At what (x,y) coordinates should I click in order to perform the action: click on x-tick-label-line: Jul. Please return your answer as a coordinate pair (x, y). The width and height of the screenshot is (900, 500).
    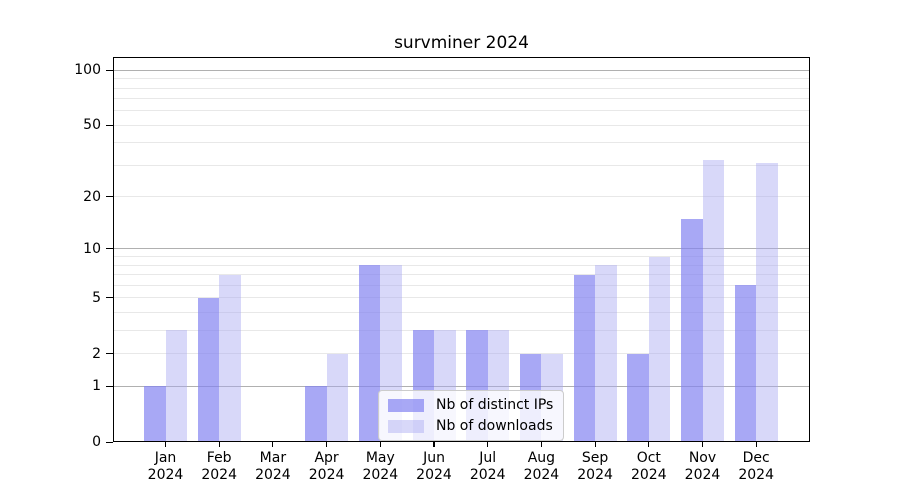
    Looking at the image, I should click on (488, 458).